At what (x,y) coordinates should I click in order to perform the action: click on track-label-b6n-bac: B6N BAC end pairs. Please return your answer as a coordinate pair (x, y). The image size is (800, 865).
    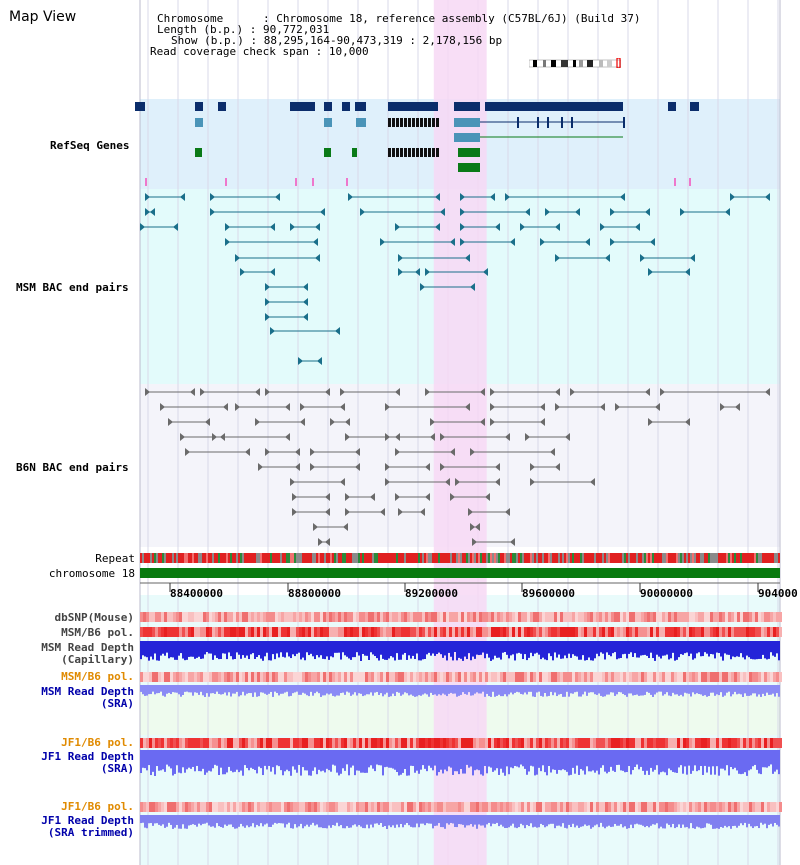
    Looking at the image, I should click on (72, 467).